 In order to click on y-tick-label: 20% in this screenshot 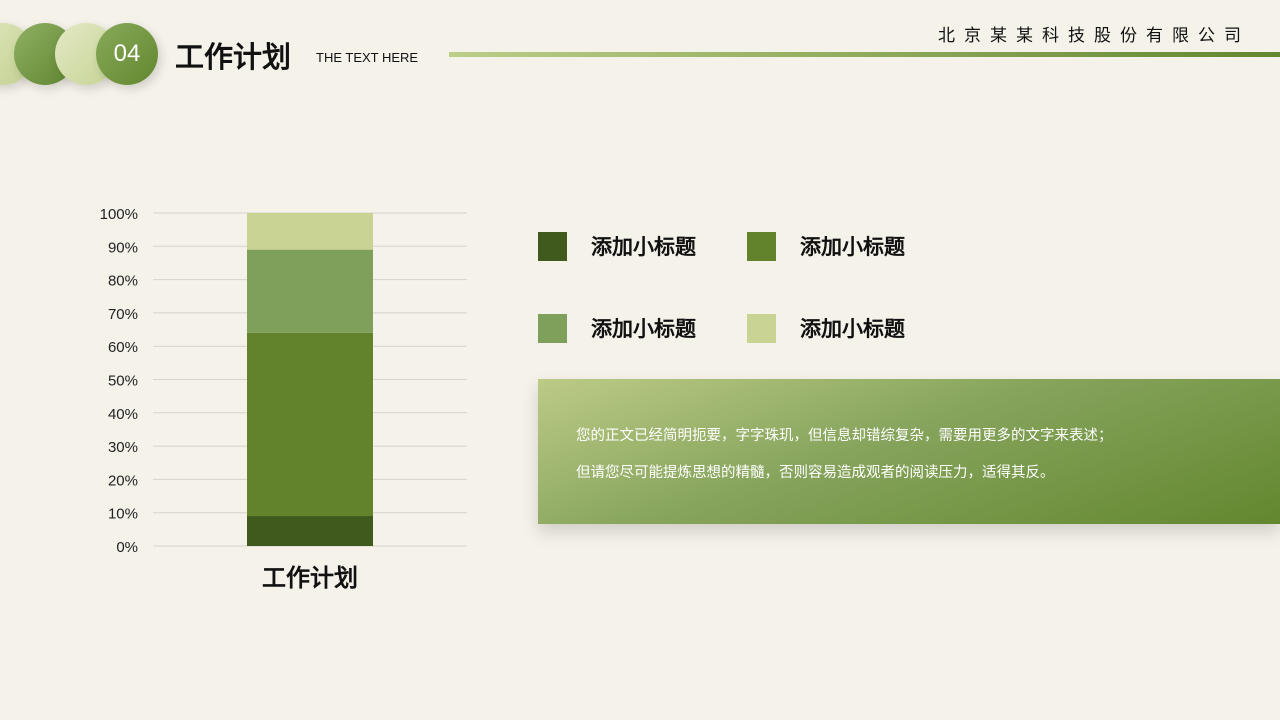, I will do `click(123, 480)`.